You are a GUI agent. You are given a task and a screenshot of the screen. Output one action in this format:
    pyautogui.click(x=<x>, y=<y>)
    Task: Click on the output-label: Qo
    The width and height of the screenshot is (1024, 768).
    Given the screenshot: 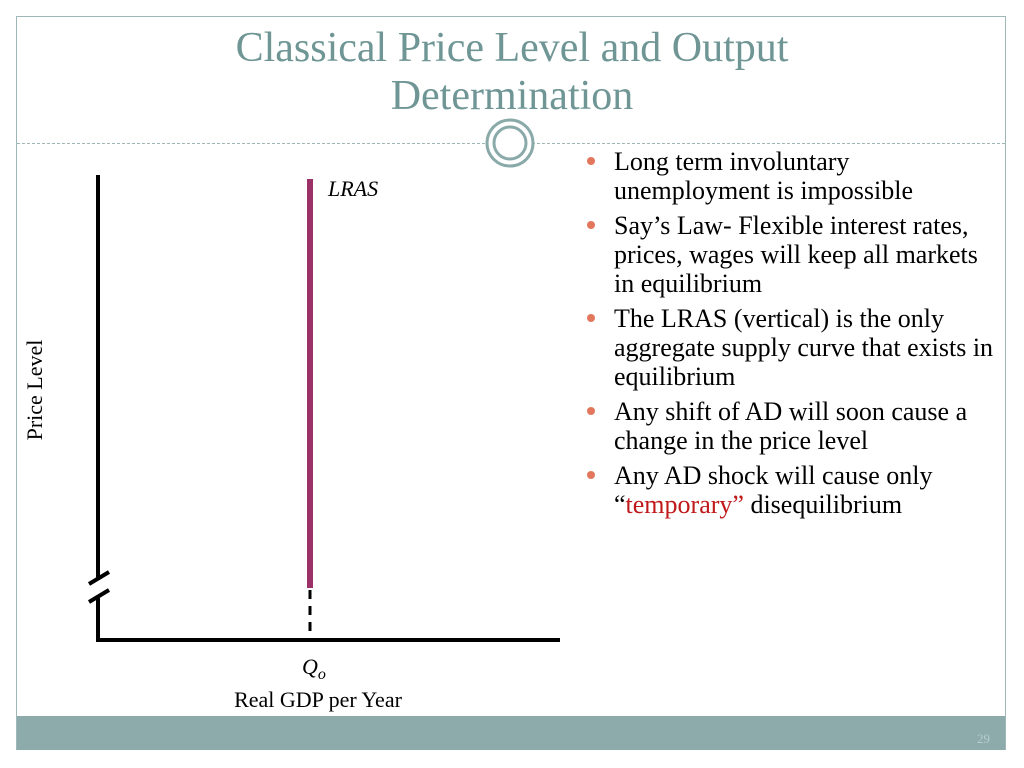 What is the action you would take?
    pyautogui.click(x=314, y=668)
    